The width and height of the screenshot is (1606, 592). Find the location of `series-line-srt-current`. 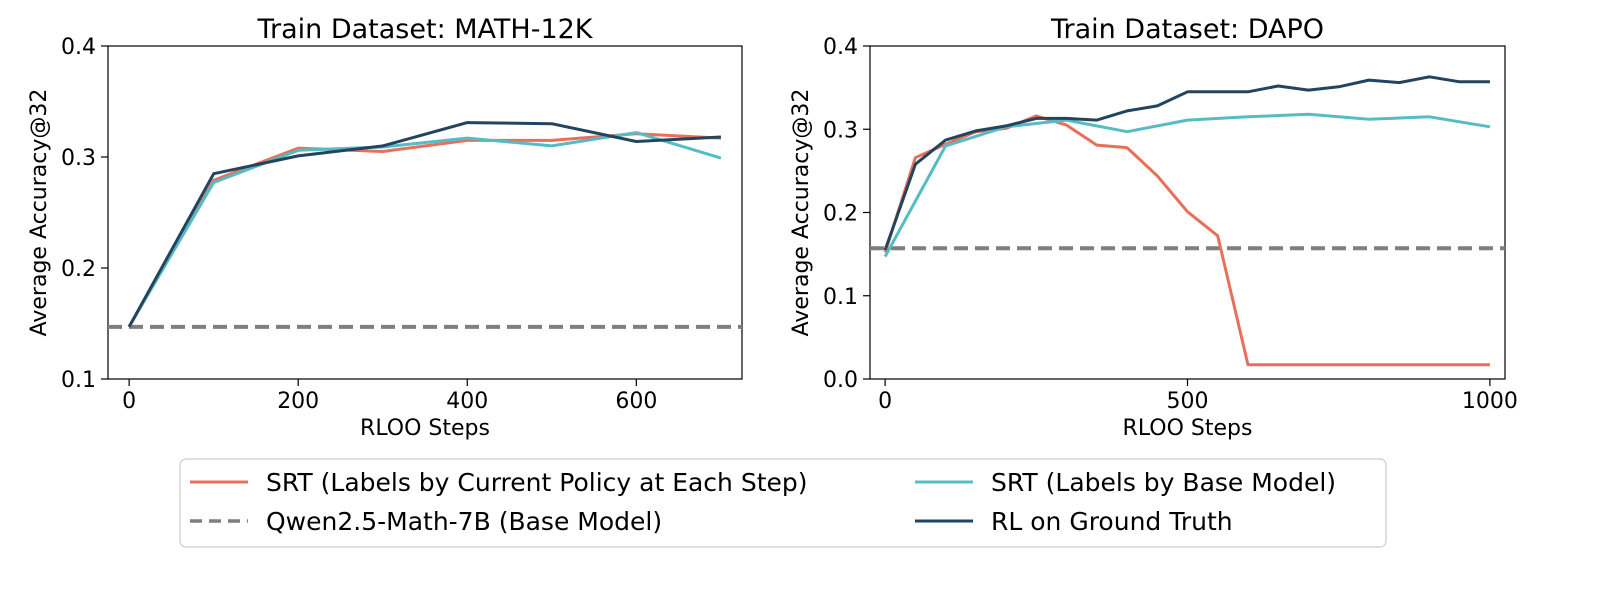

series-line-srt-current is located at coordinates (424, 230).